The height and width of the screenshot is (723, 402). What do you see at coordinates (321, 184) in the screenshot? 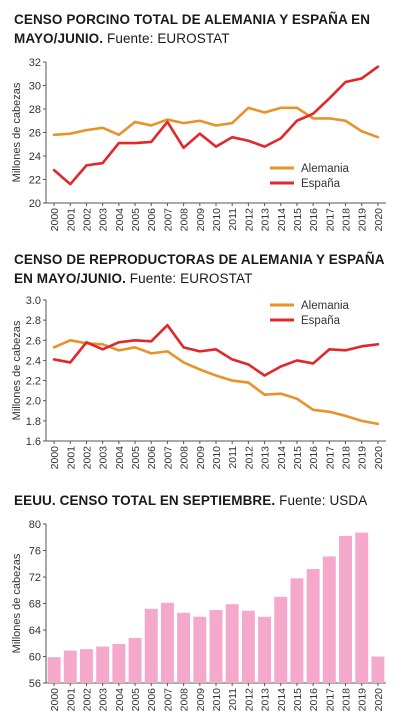
I see `legend-label-espana: España` at bounding box center [321, 184].